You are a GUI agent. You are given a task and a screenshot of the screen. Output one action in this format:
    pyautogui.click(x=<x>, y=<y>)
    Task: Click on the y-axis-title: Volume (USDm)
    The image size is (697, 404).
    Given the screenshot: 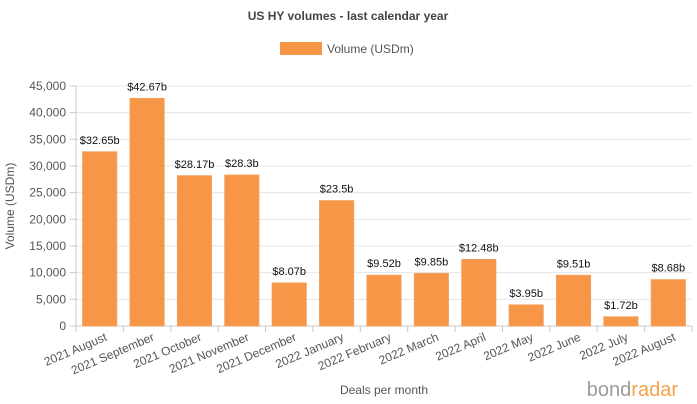 What is the action you would take?
    pyautogui.click(x=10, y=206)
    